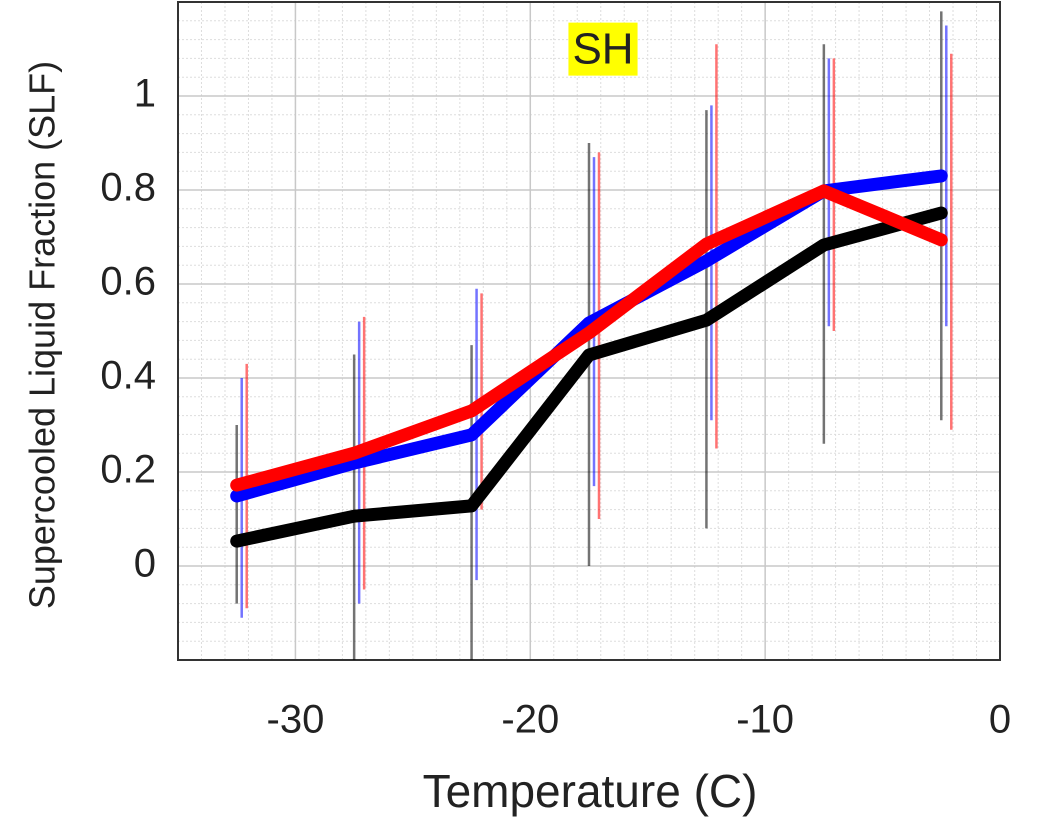 This screenshot has width=1043, height=828. Describe the element at coordinates (128, 188) in the screenshot. I see `y-tick-label: 0.8` at that location.